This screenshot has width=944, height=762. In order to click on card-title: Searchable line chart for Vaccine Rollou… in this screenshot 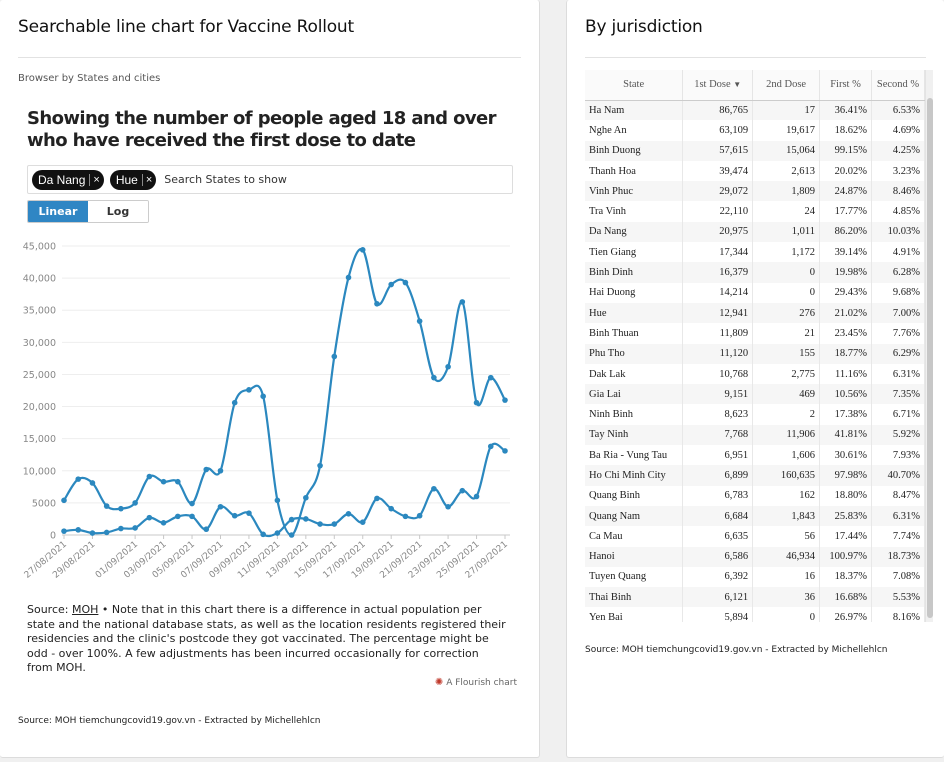, I will do `click(186, 27)`.